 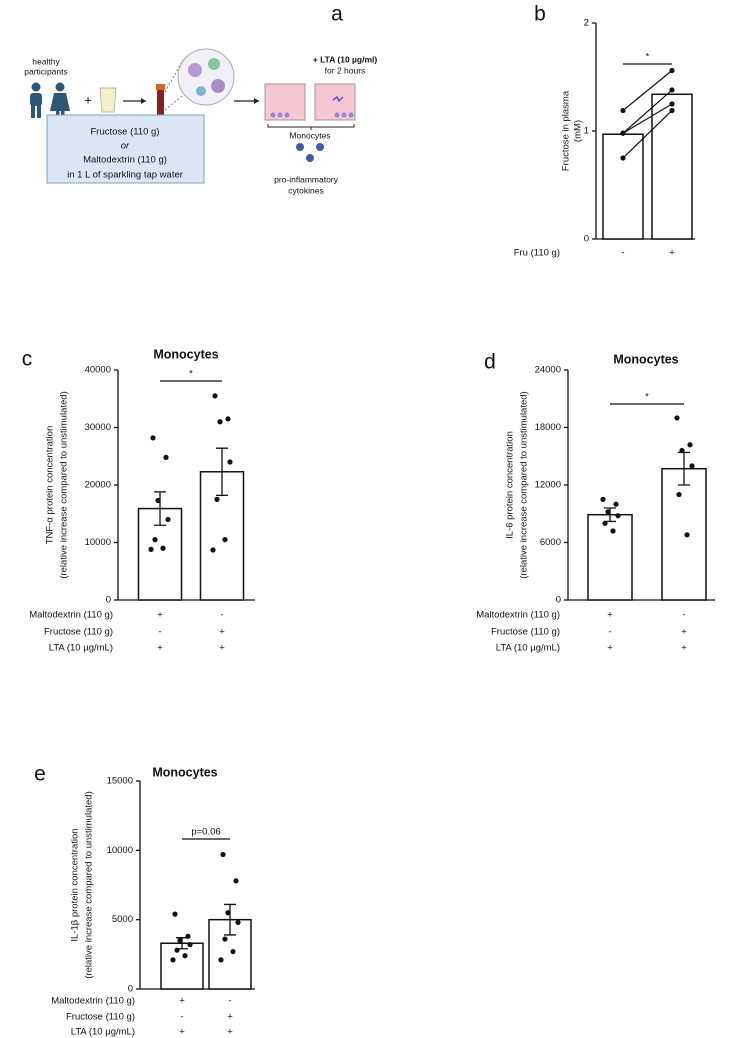 What do you see at coordinates (309, 135) in the screenshot?
I see `label: Monocytes` at bounding box center [309, 135].